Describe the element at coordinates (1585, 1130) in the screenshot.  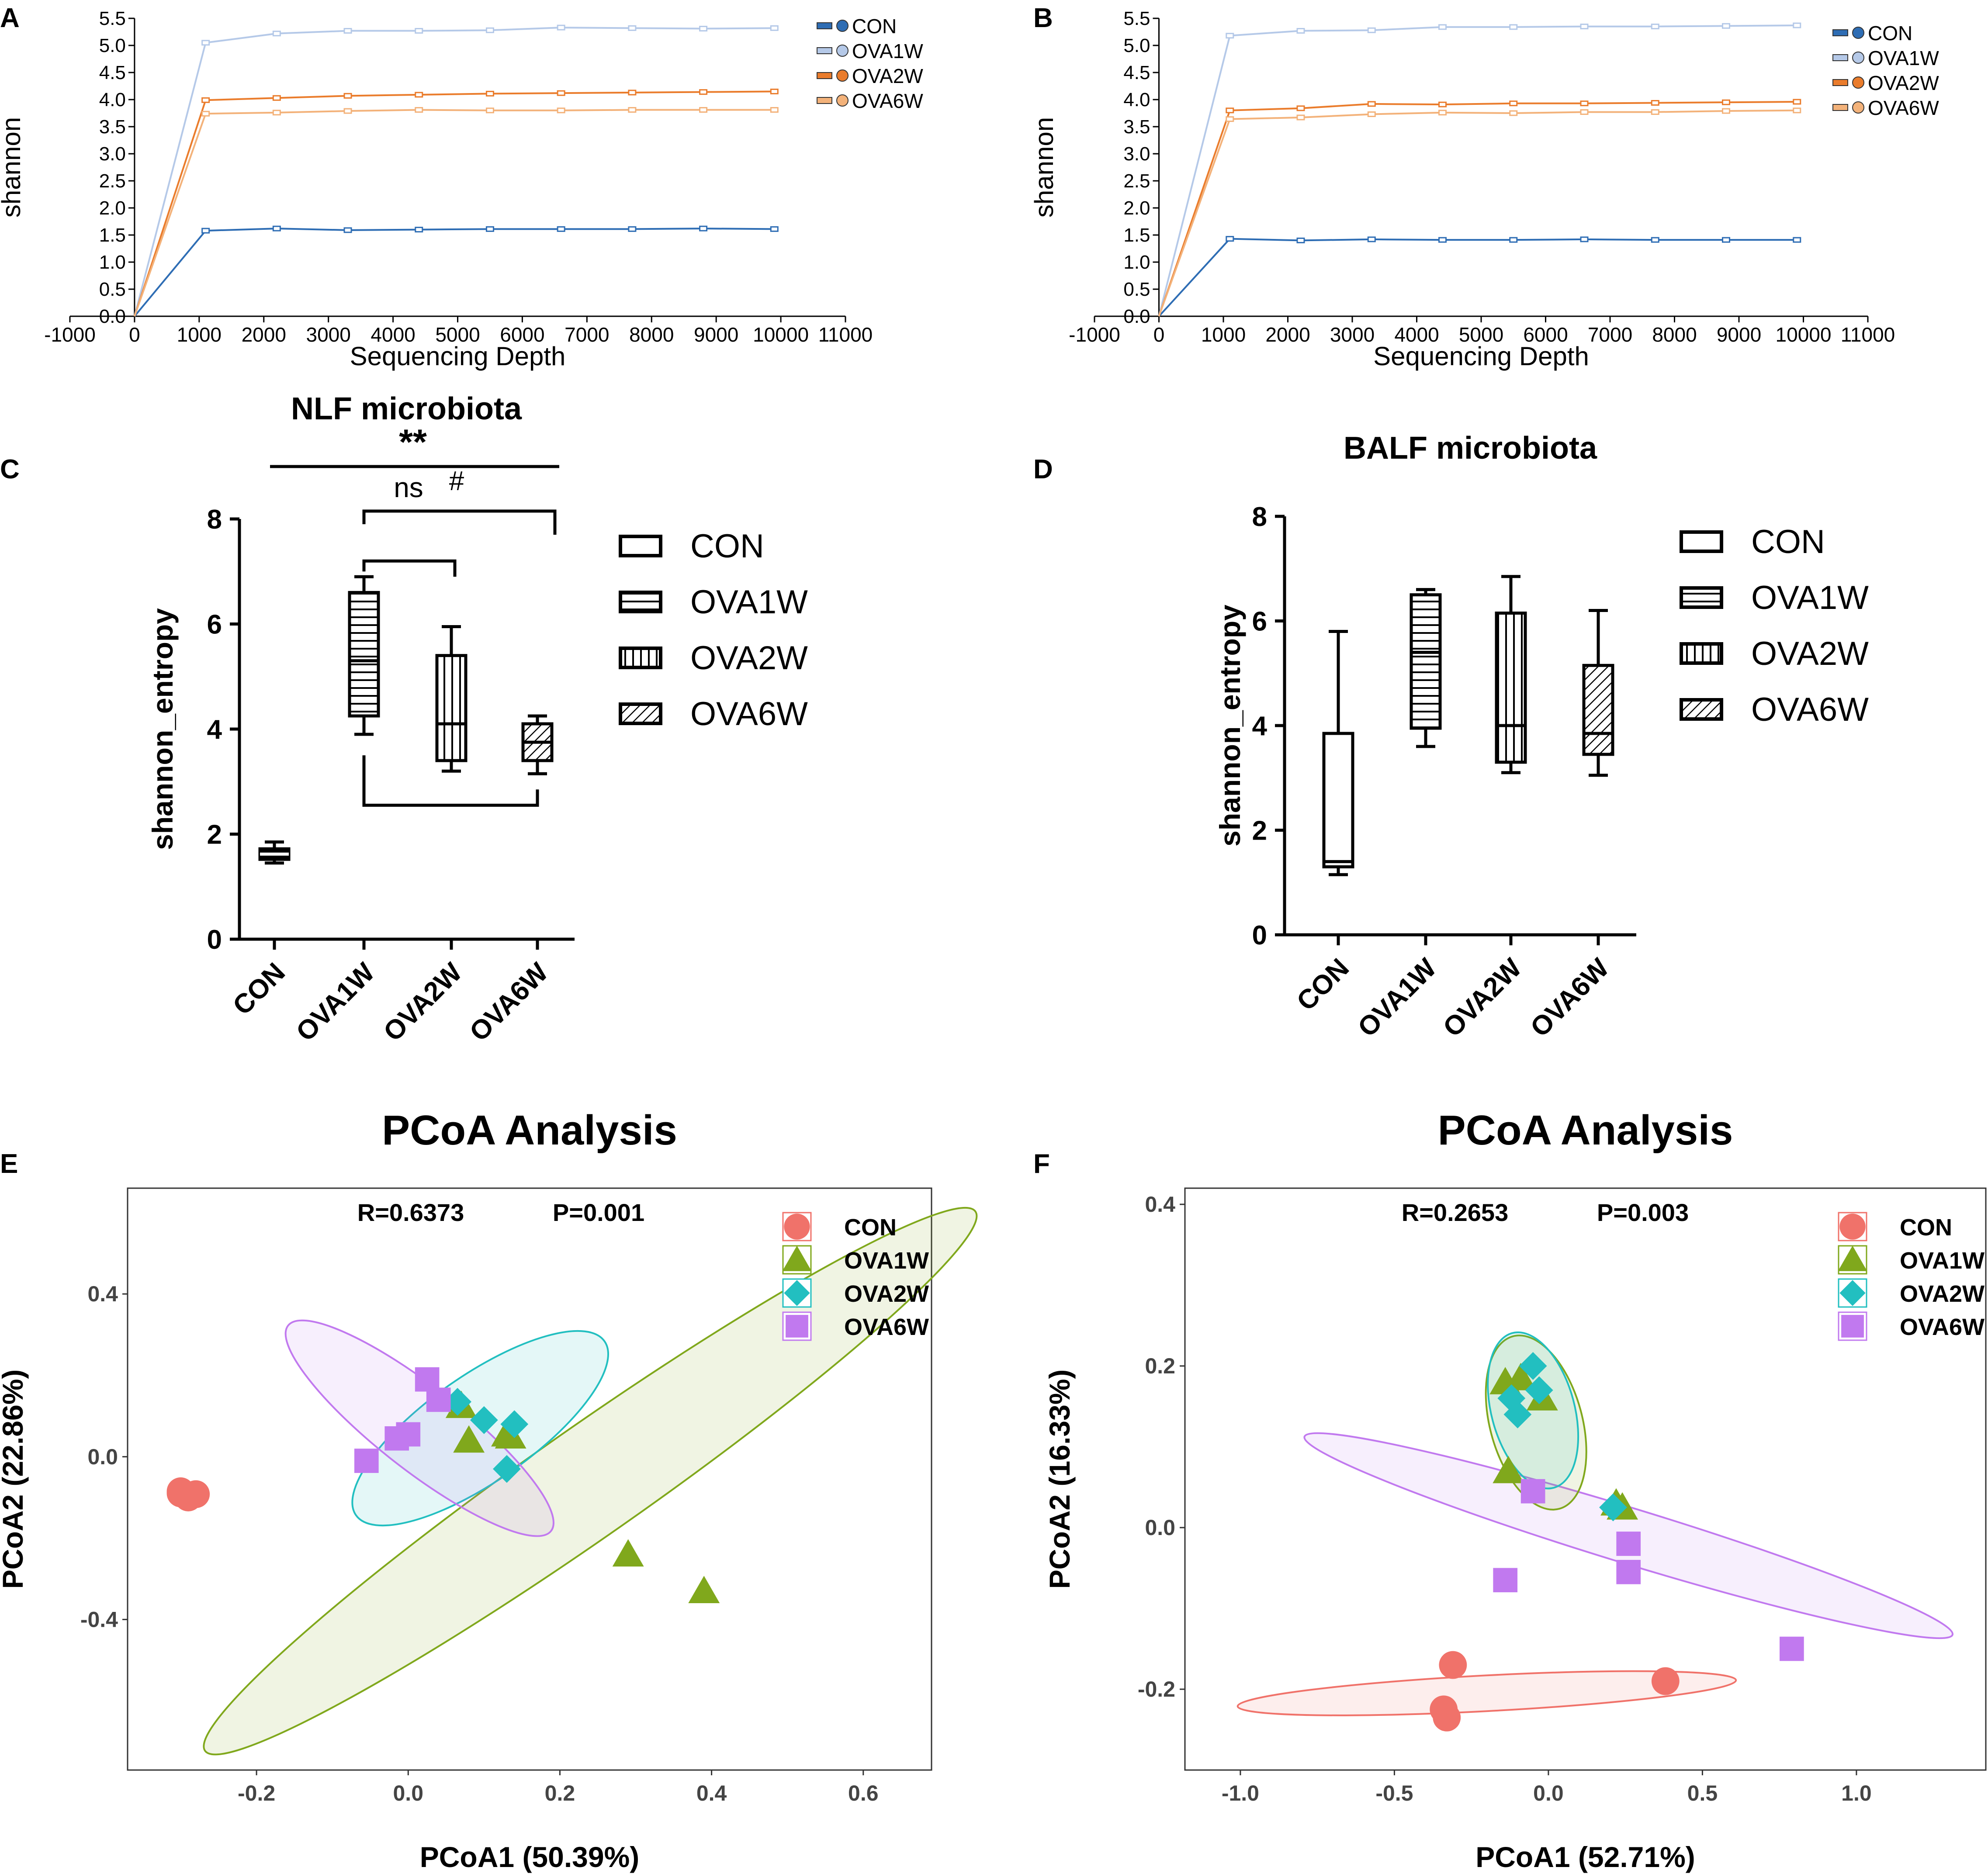
I see `chart-title: PCoA Analysis` at that location.